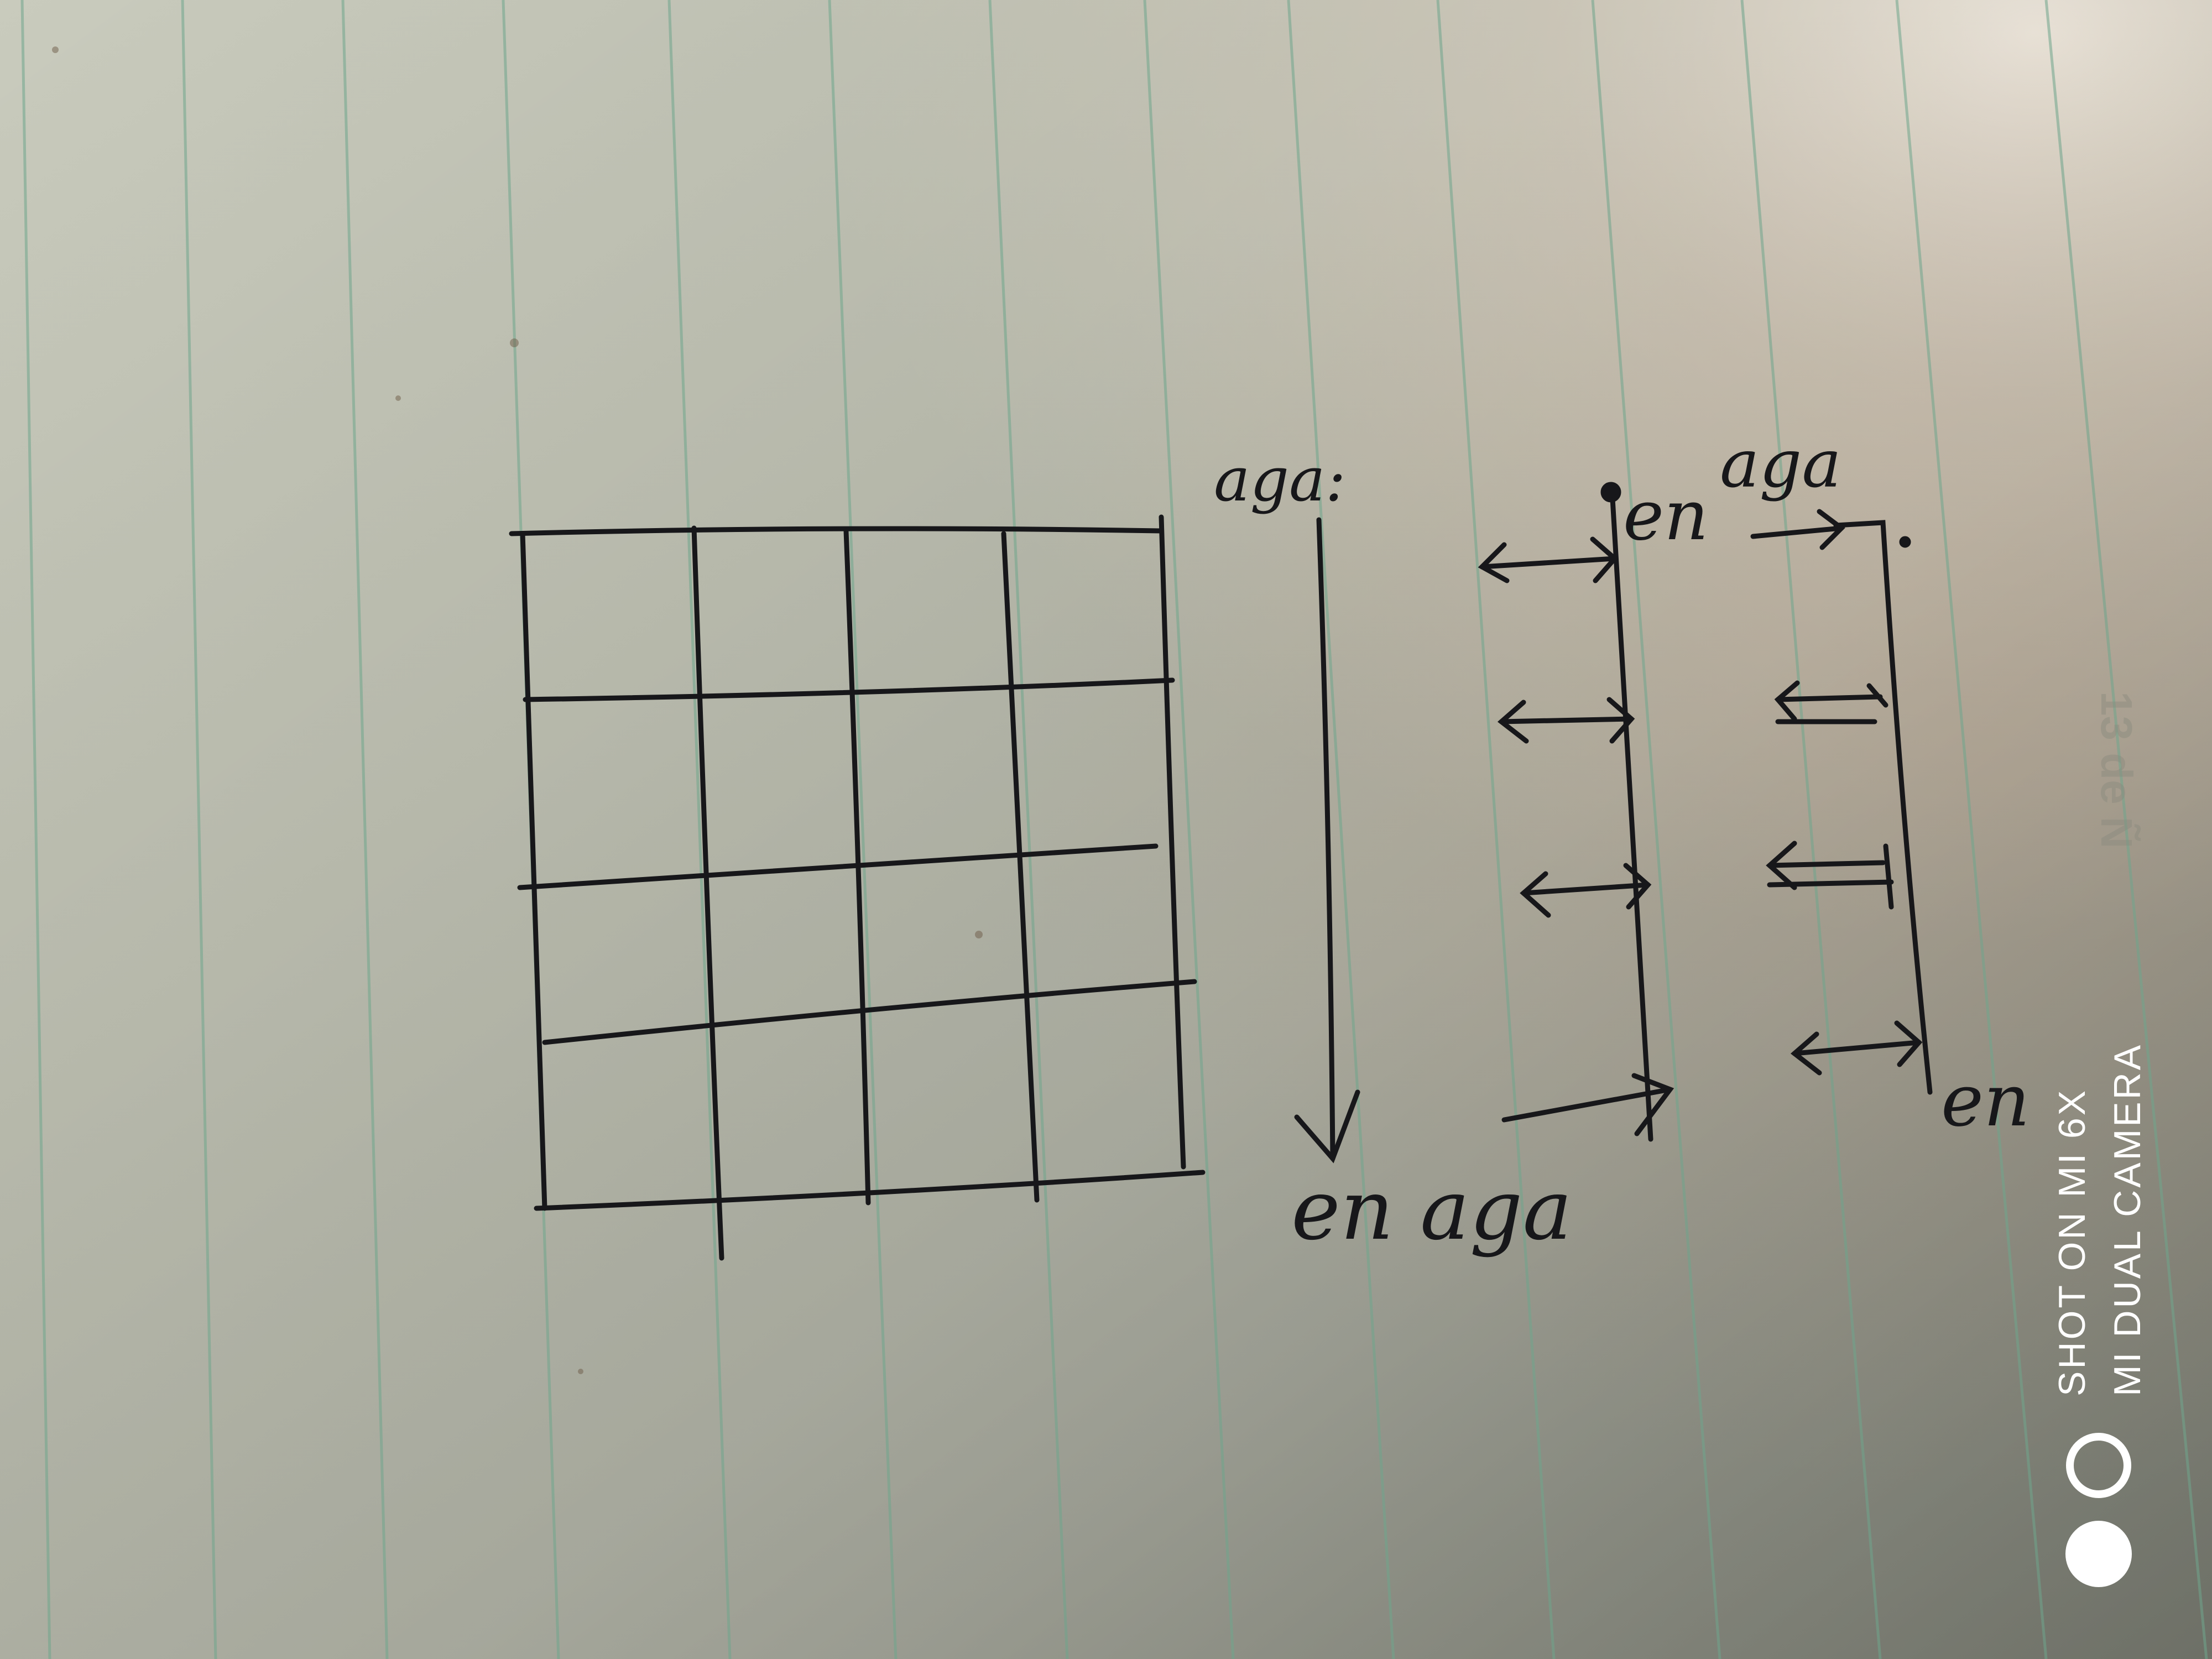 This screenshot has width=2212, height=1659. I want to click on label-en-right: en, so click(1986, 1100).